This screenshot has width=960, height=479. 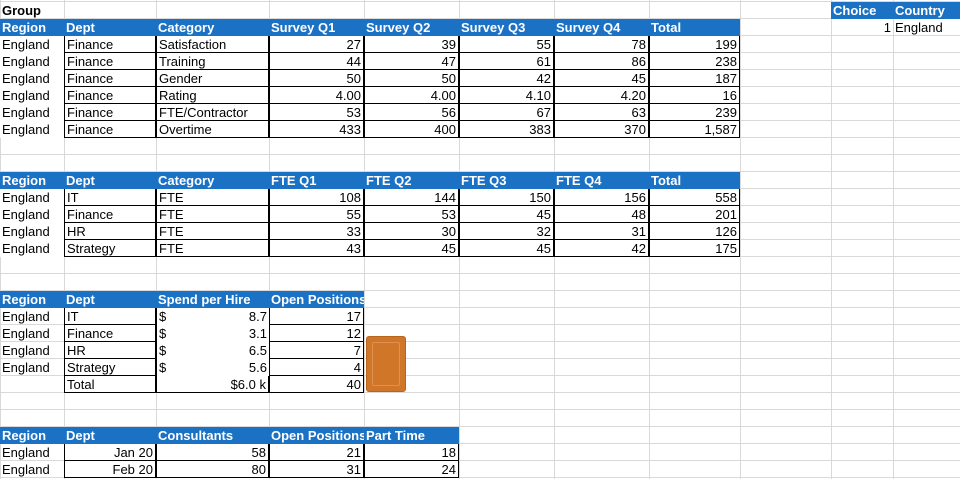 I want to click on spend-header-positions: Open Positions, so click(x=316, y=299).